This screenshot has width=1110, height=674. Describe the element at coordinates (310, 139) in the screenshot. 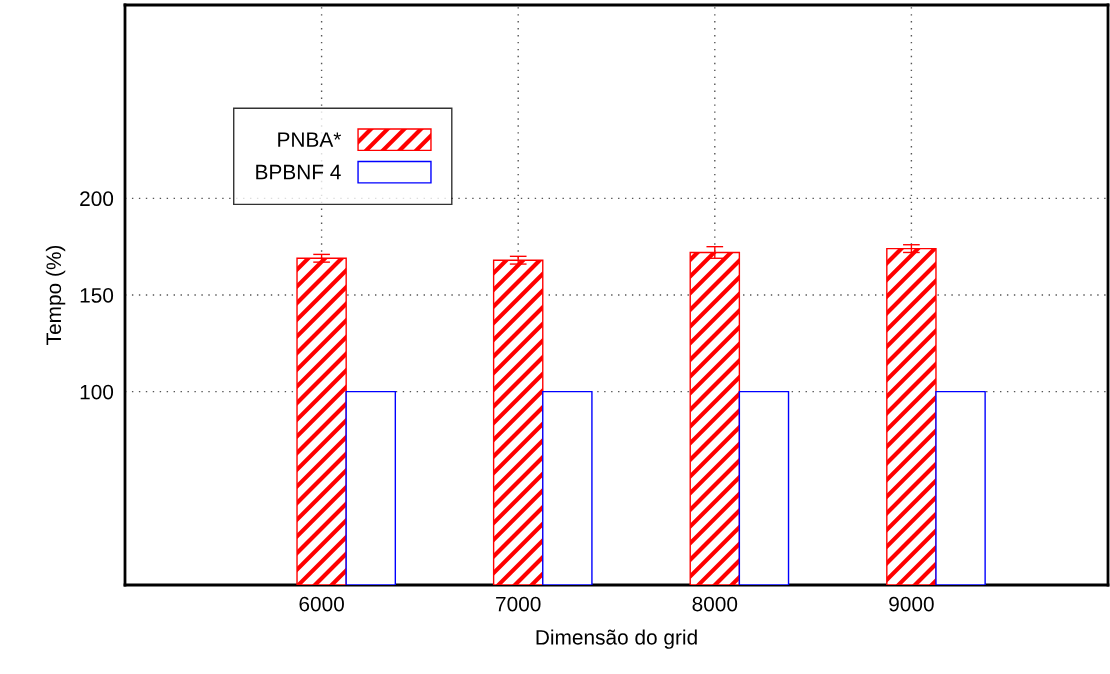

I see `legend-label: PNBA*` at that location.